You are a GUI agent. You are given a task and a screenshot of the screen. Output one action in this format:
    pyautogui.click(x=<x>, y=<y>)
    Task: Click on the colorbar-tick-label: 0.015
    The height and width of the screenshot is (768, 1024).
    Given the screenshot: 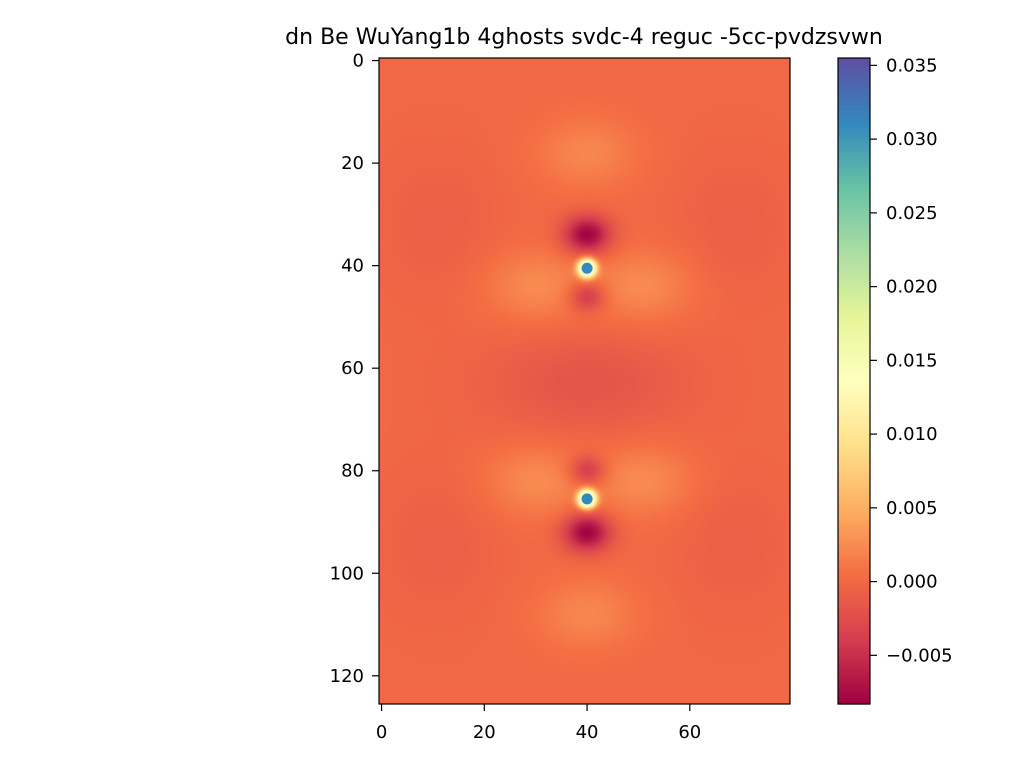 What is the action you would take?
    pyautogui.click(x=912, y=360)
    